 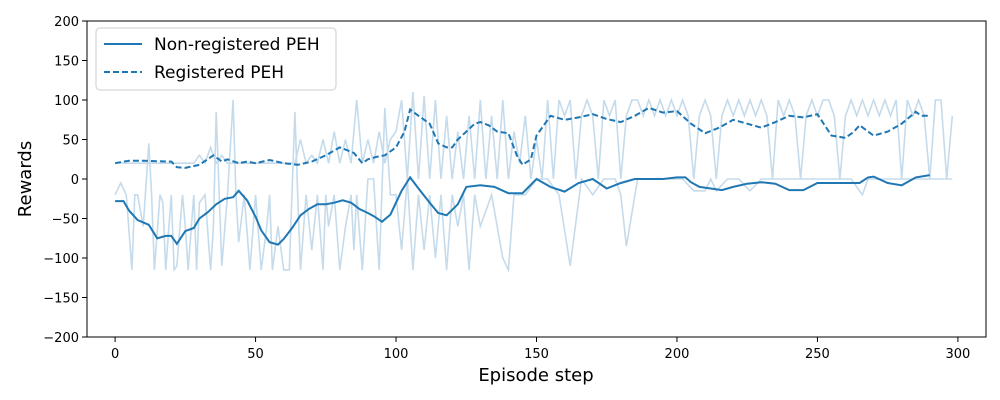 I want to click on x-axis: 0 50 100 150 200 250 300, so click(x=540, y=349).